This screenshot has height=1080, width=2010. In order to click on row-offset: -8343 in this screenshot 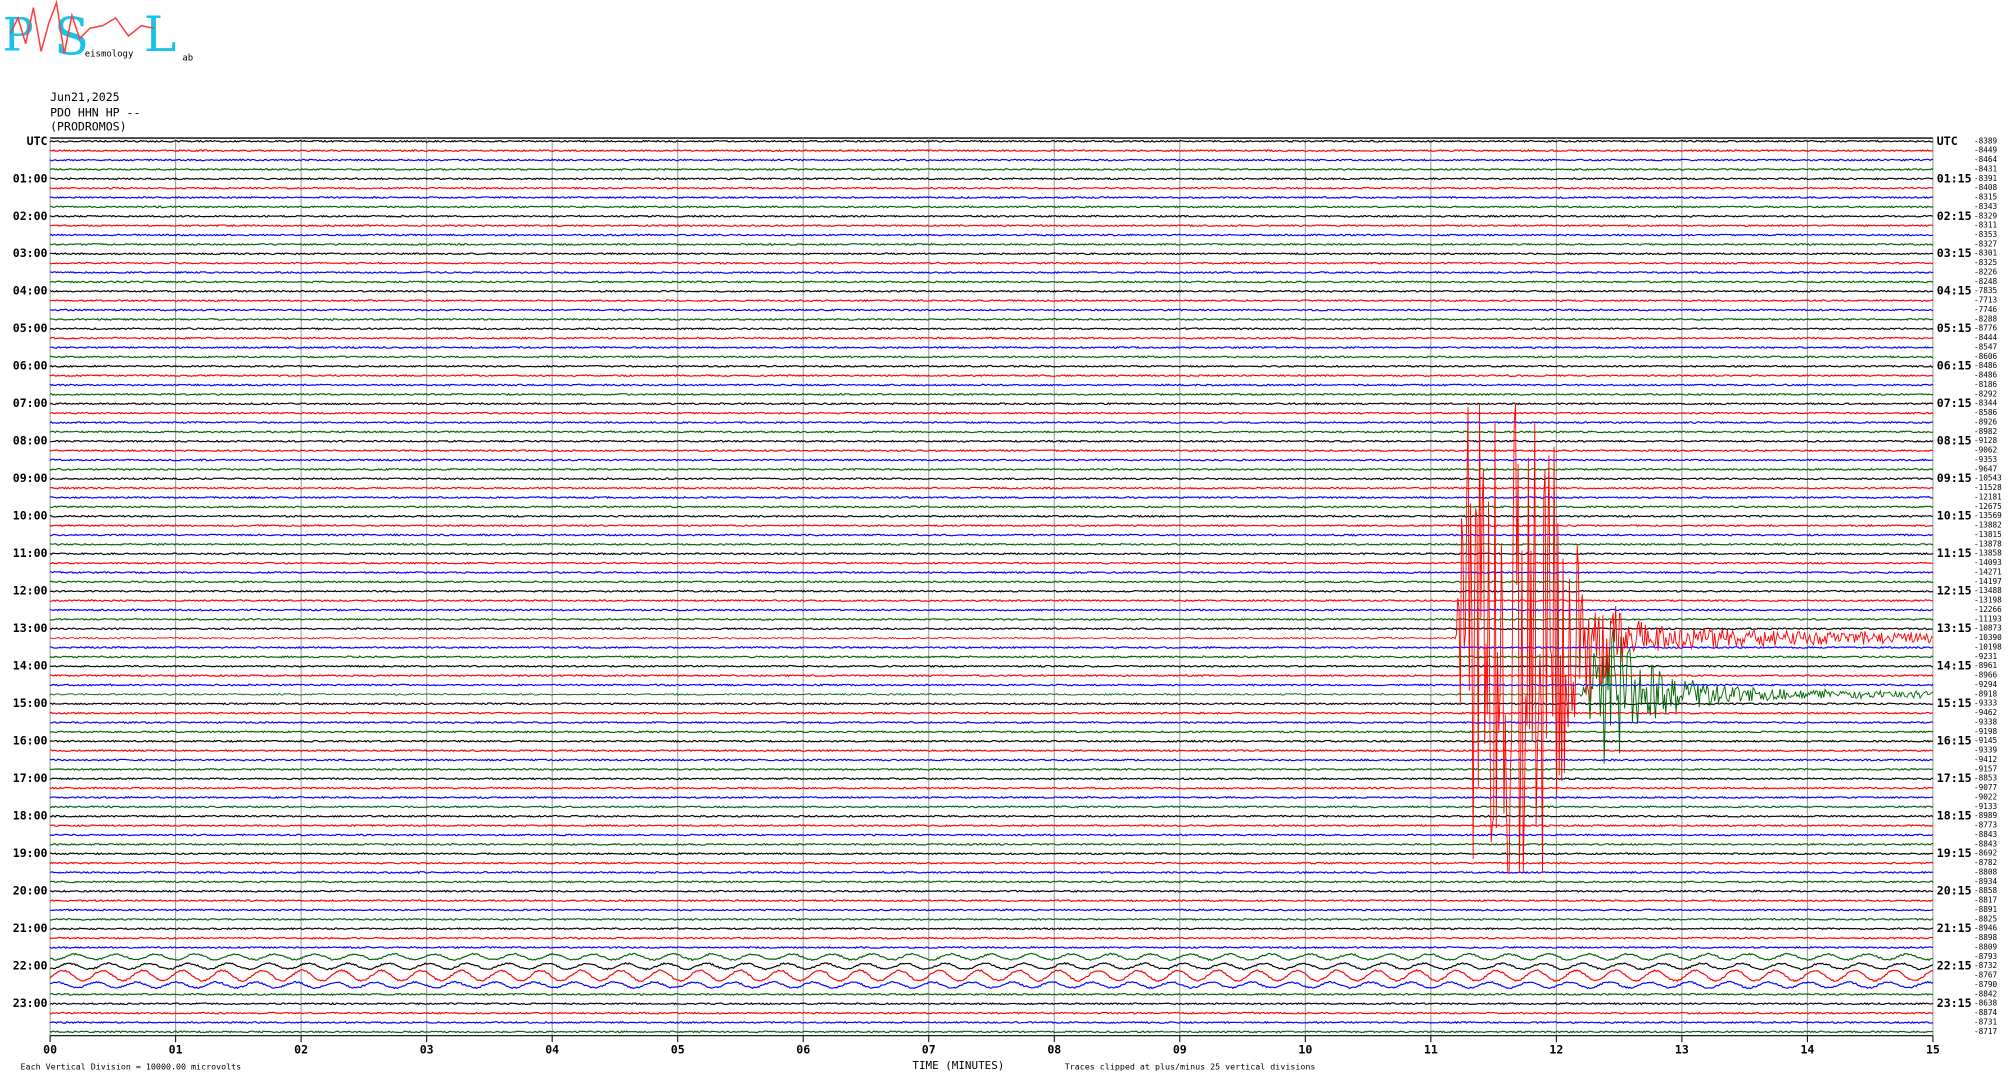, I will do `click(1986, 206)`.